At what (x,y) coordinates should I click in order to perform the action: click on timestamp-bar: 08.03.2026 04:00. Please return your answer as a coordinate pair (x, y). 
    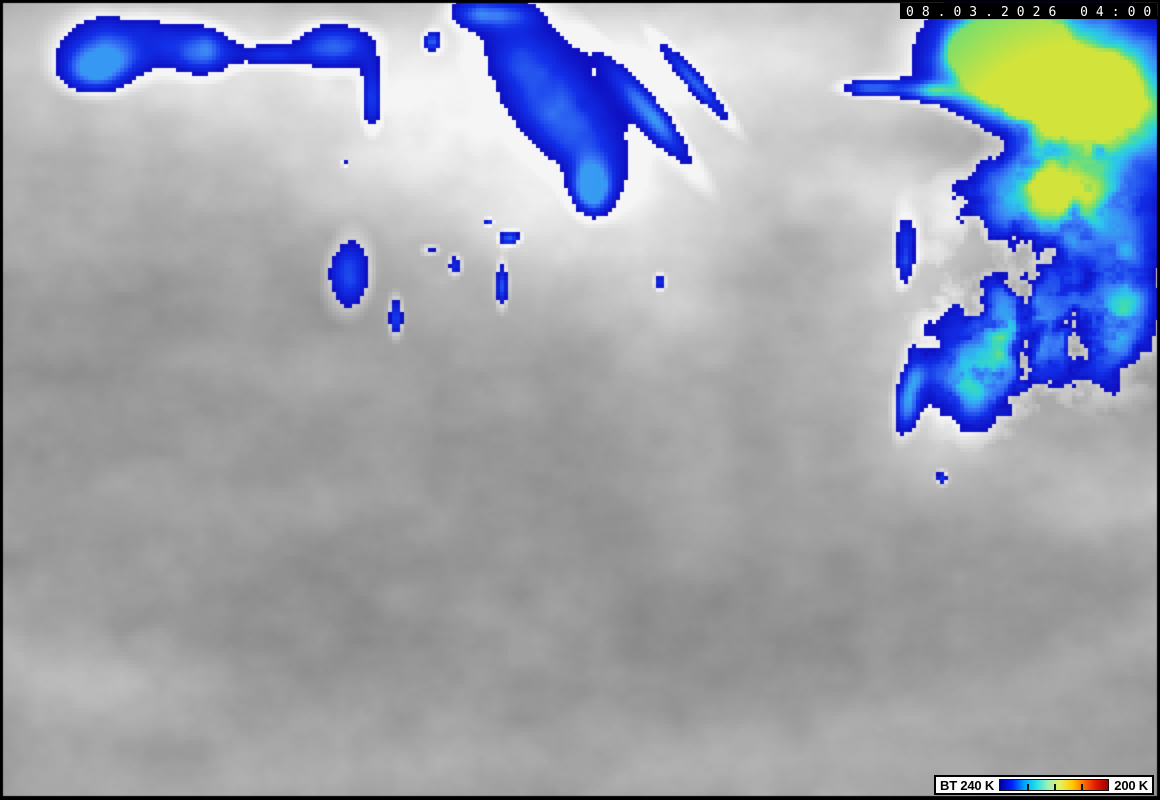
    Looking at the image, I should click on (1028, 11).